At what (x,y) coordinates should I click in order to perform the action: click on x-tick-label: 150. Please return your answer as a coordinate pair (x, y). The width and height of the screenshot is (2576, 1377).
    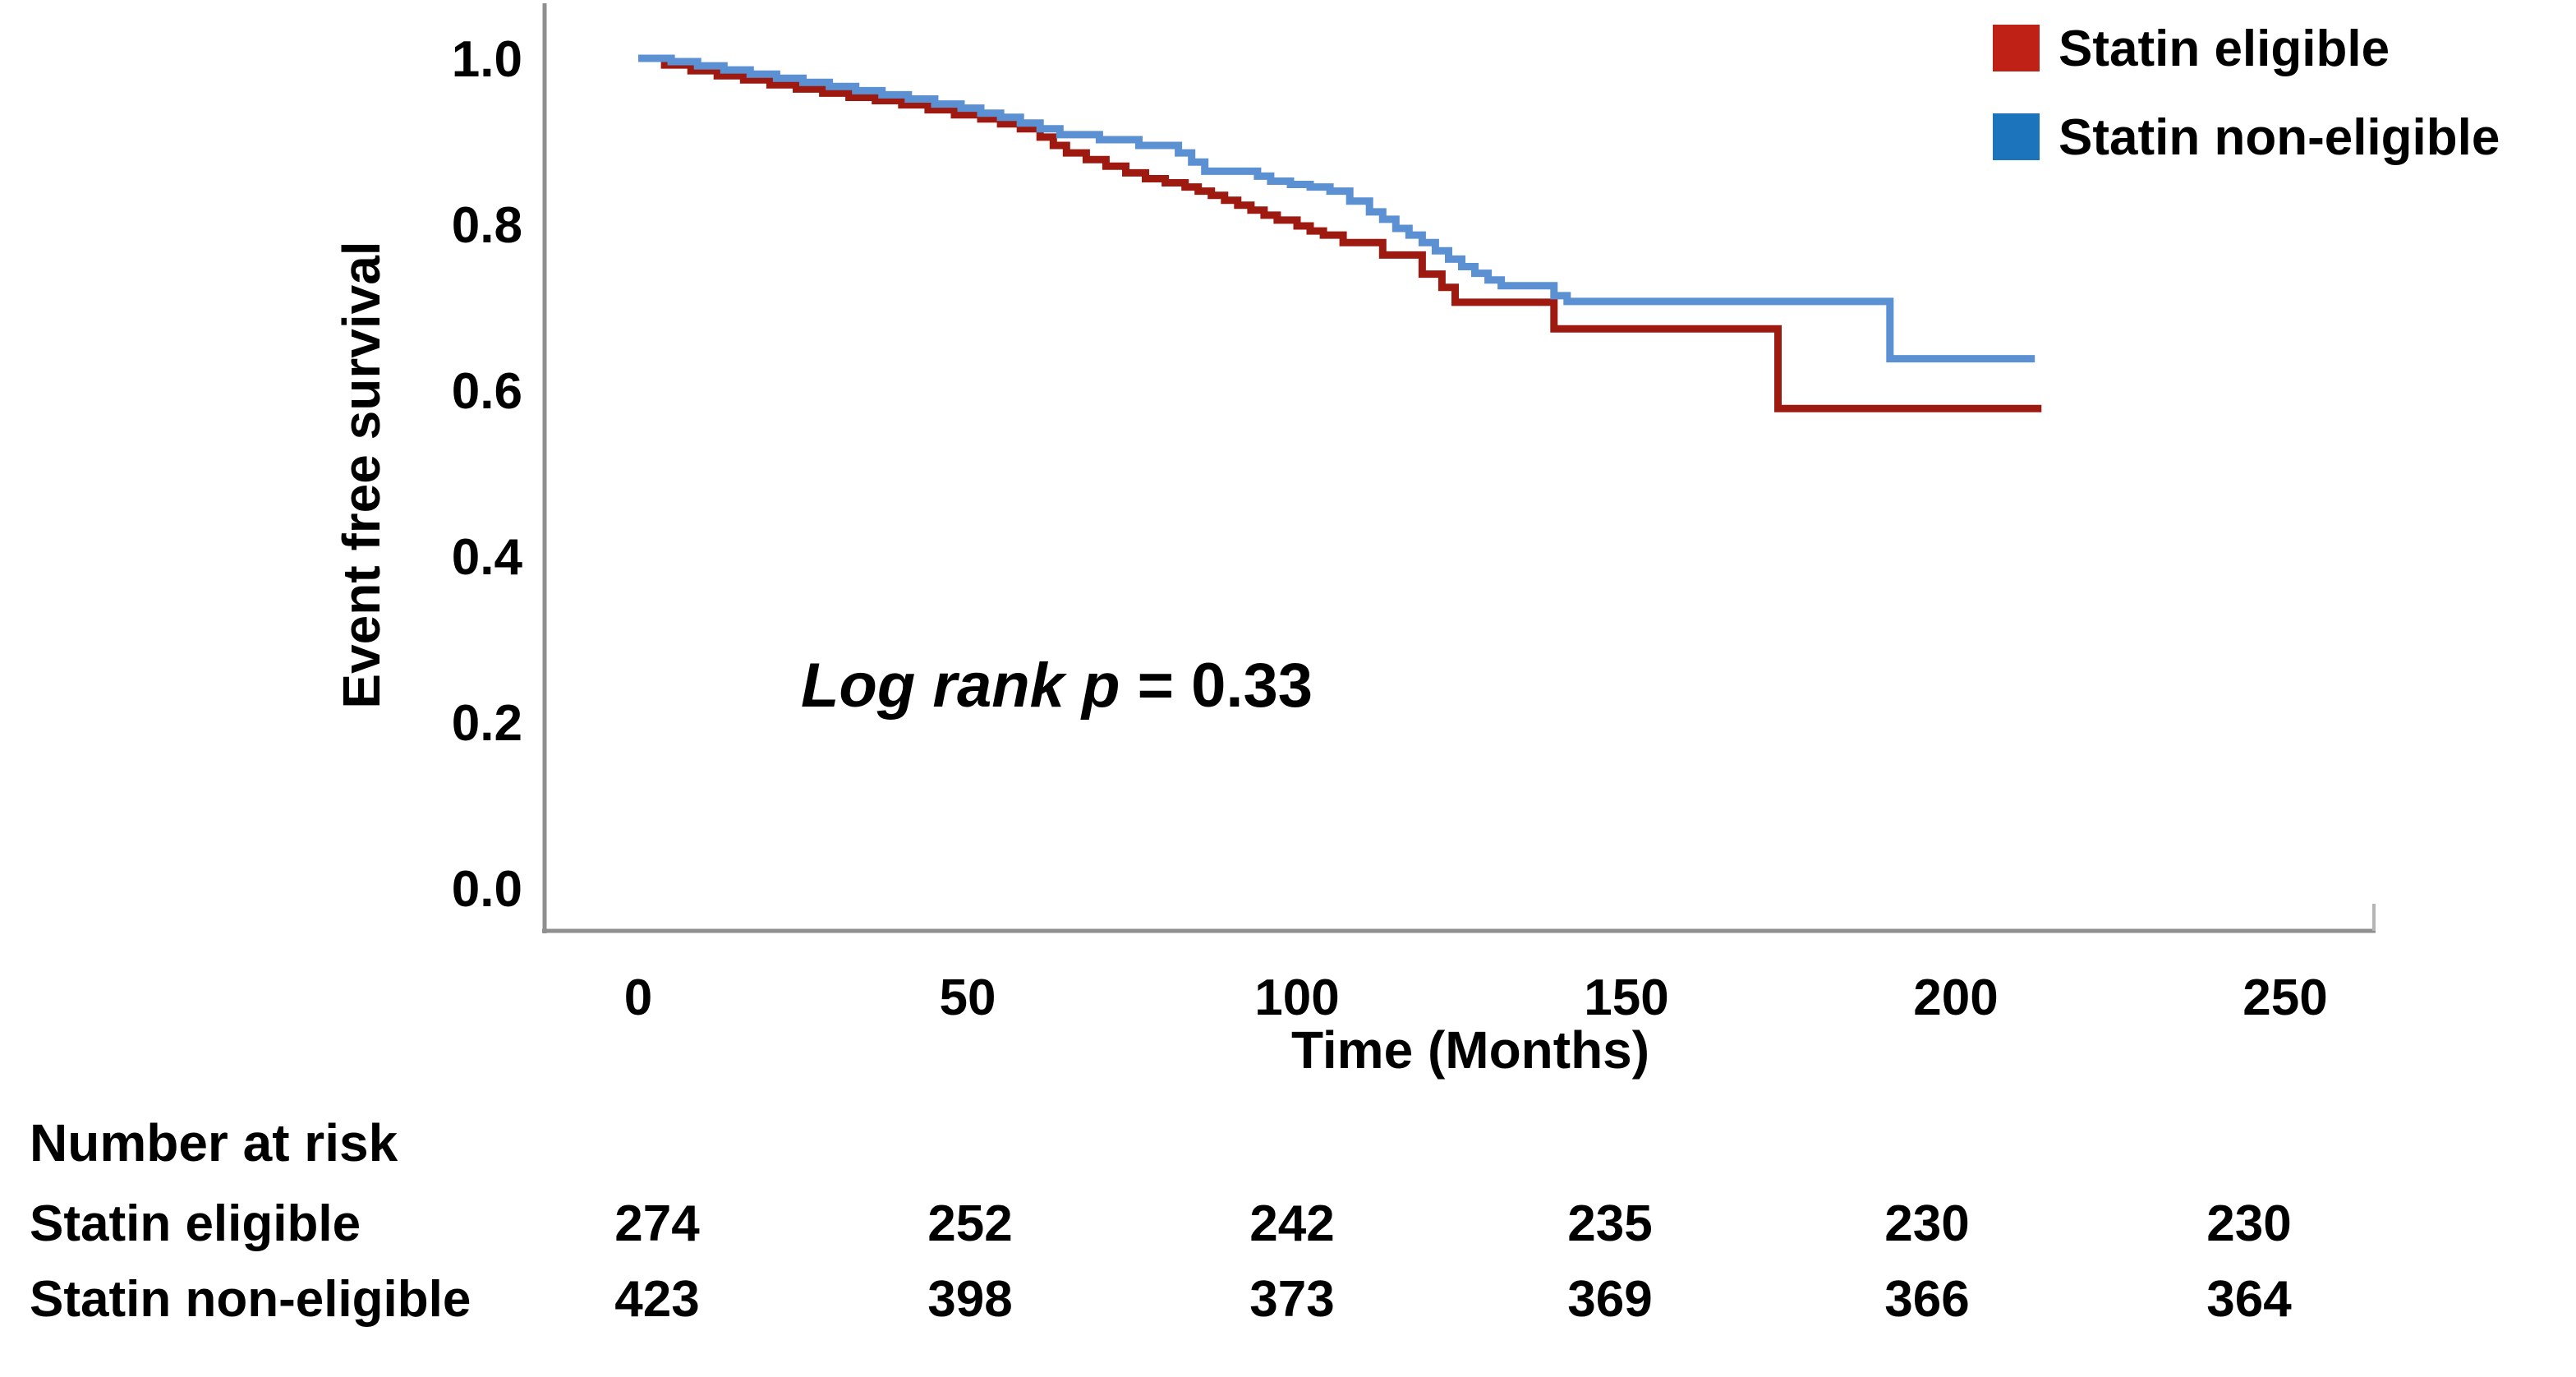
    Looking at the image, I should click on (1626, 997).